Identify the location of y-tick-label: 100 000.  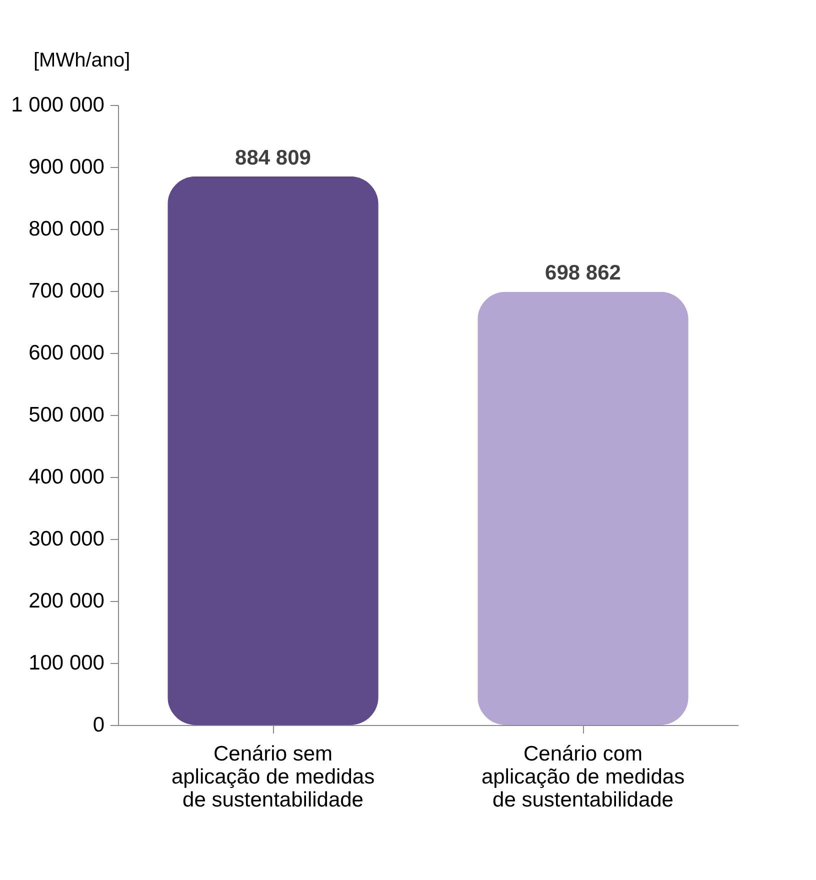
(66, 663).